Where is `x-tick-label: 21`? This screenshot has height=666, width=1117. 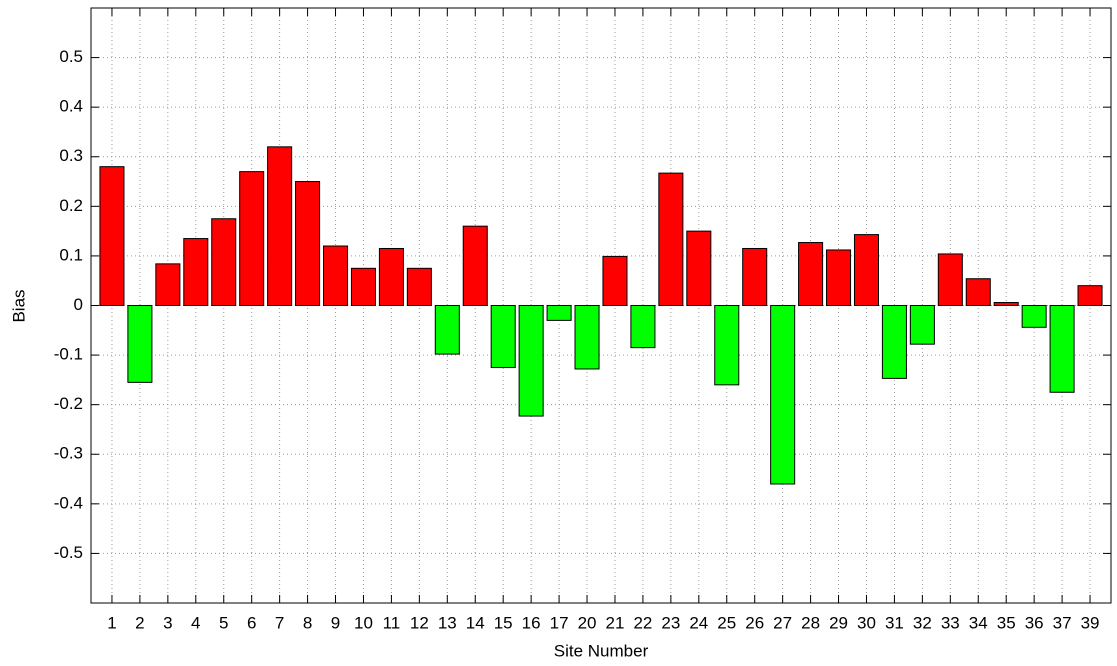
x-tick-label: 21 is located at coordinates (615, 622).